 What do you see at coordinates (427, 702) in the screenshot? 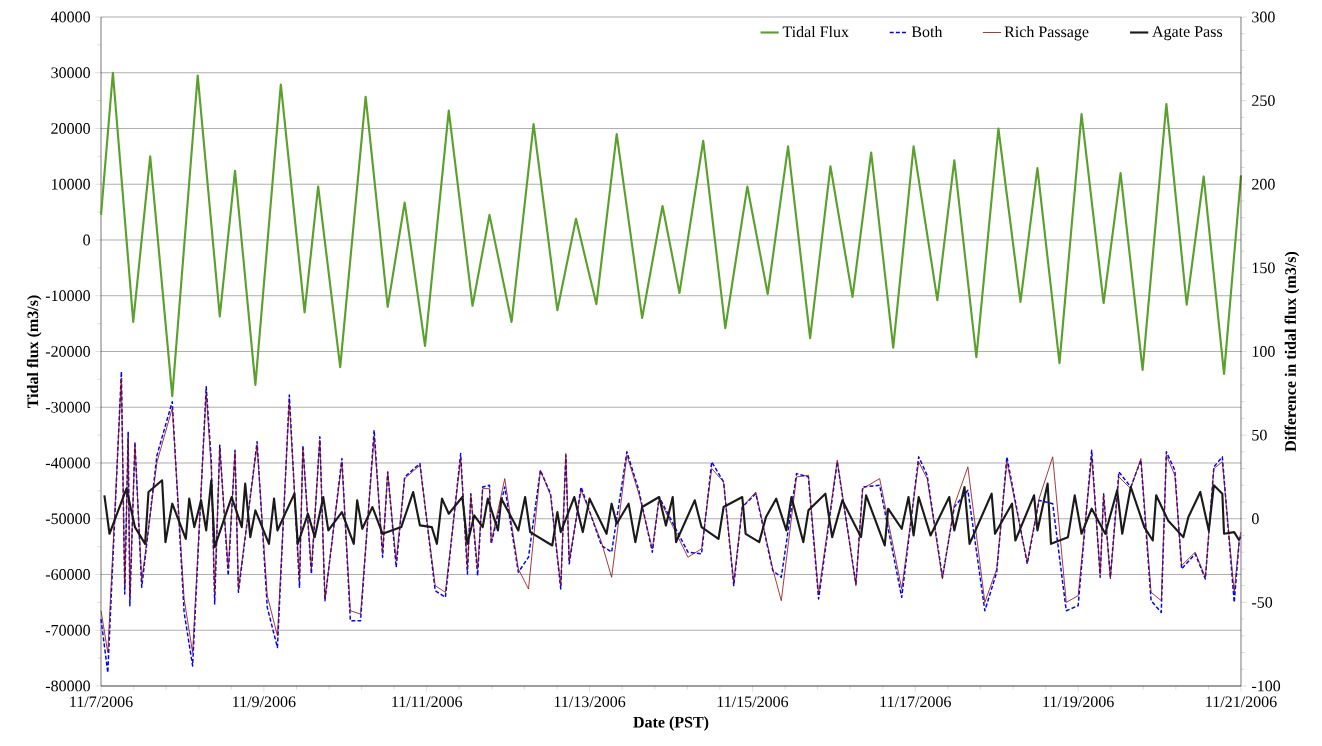
I see `x-tick-label: 11/11/2006` at bounding box center [427, 702].